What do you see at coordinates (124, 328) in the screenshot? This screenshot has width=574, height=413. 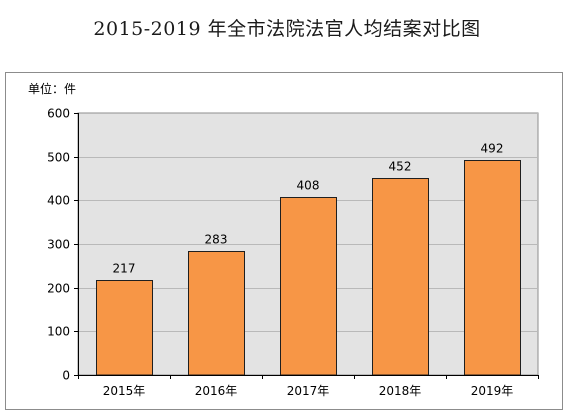 I see `bar-2015年` at bounding box center [124, 328].